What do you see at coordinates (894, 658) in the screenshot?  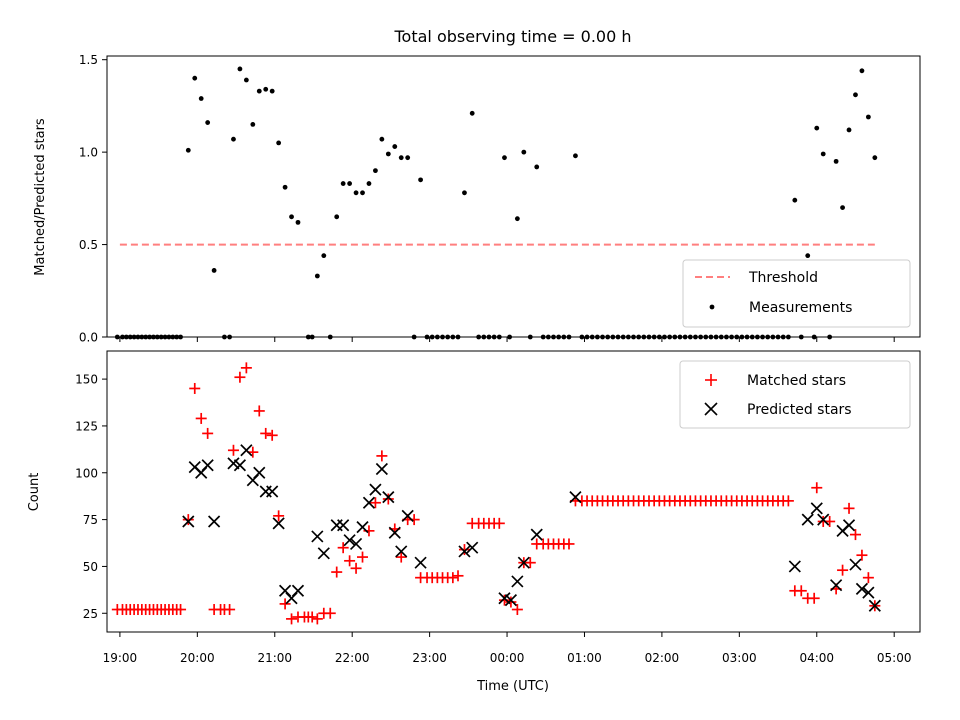 I see `x-tick-label: 05:00` at bounding box center [894, 658].